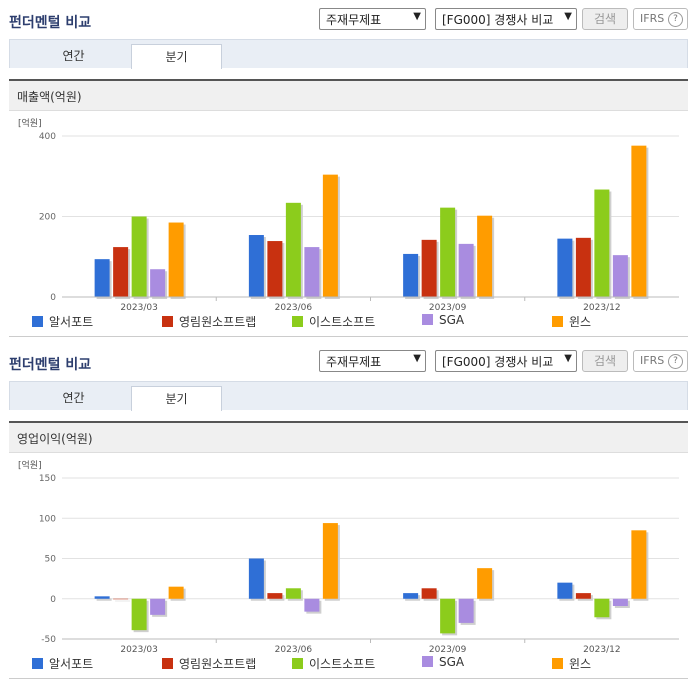 The width and height of the screenshot is (696, 684). I want to click on y-tick-label: -50, so click(48, 640).